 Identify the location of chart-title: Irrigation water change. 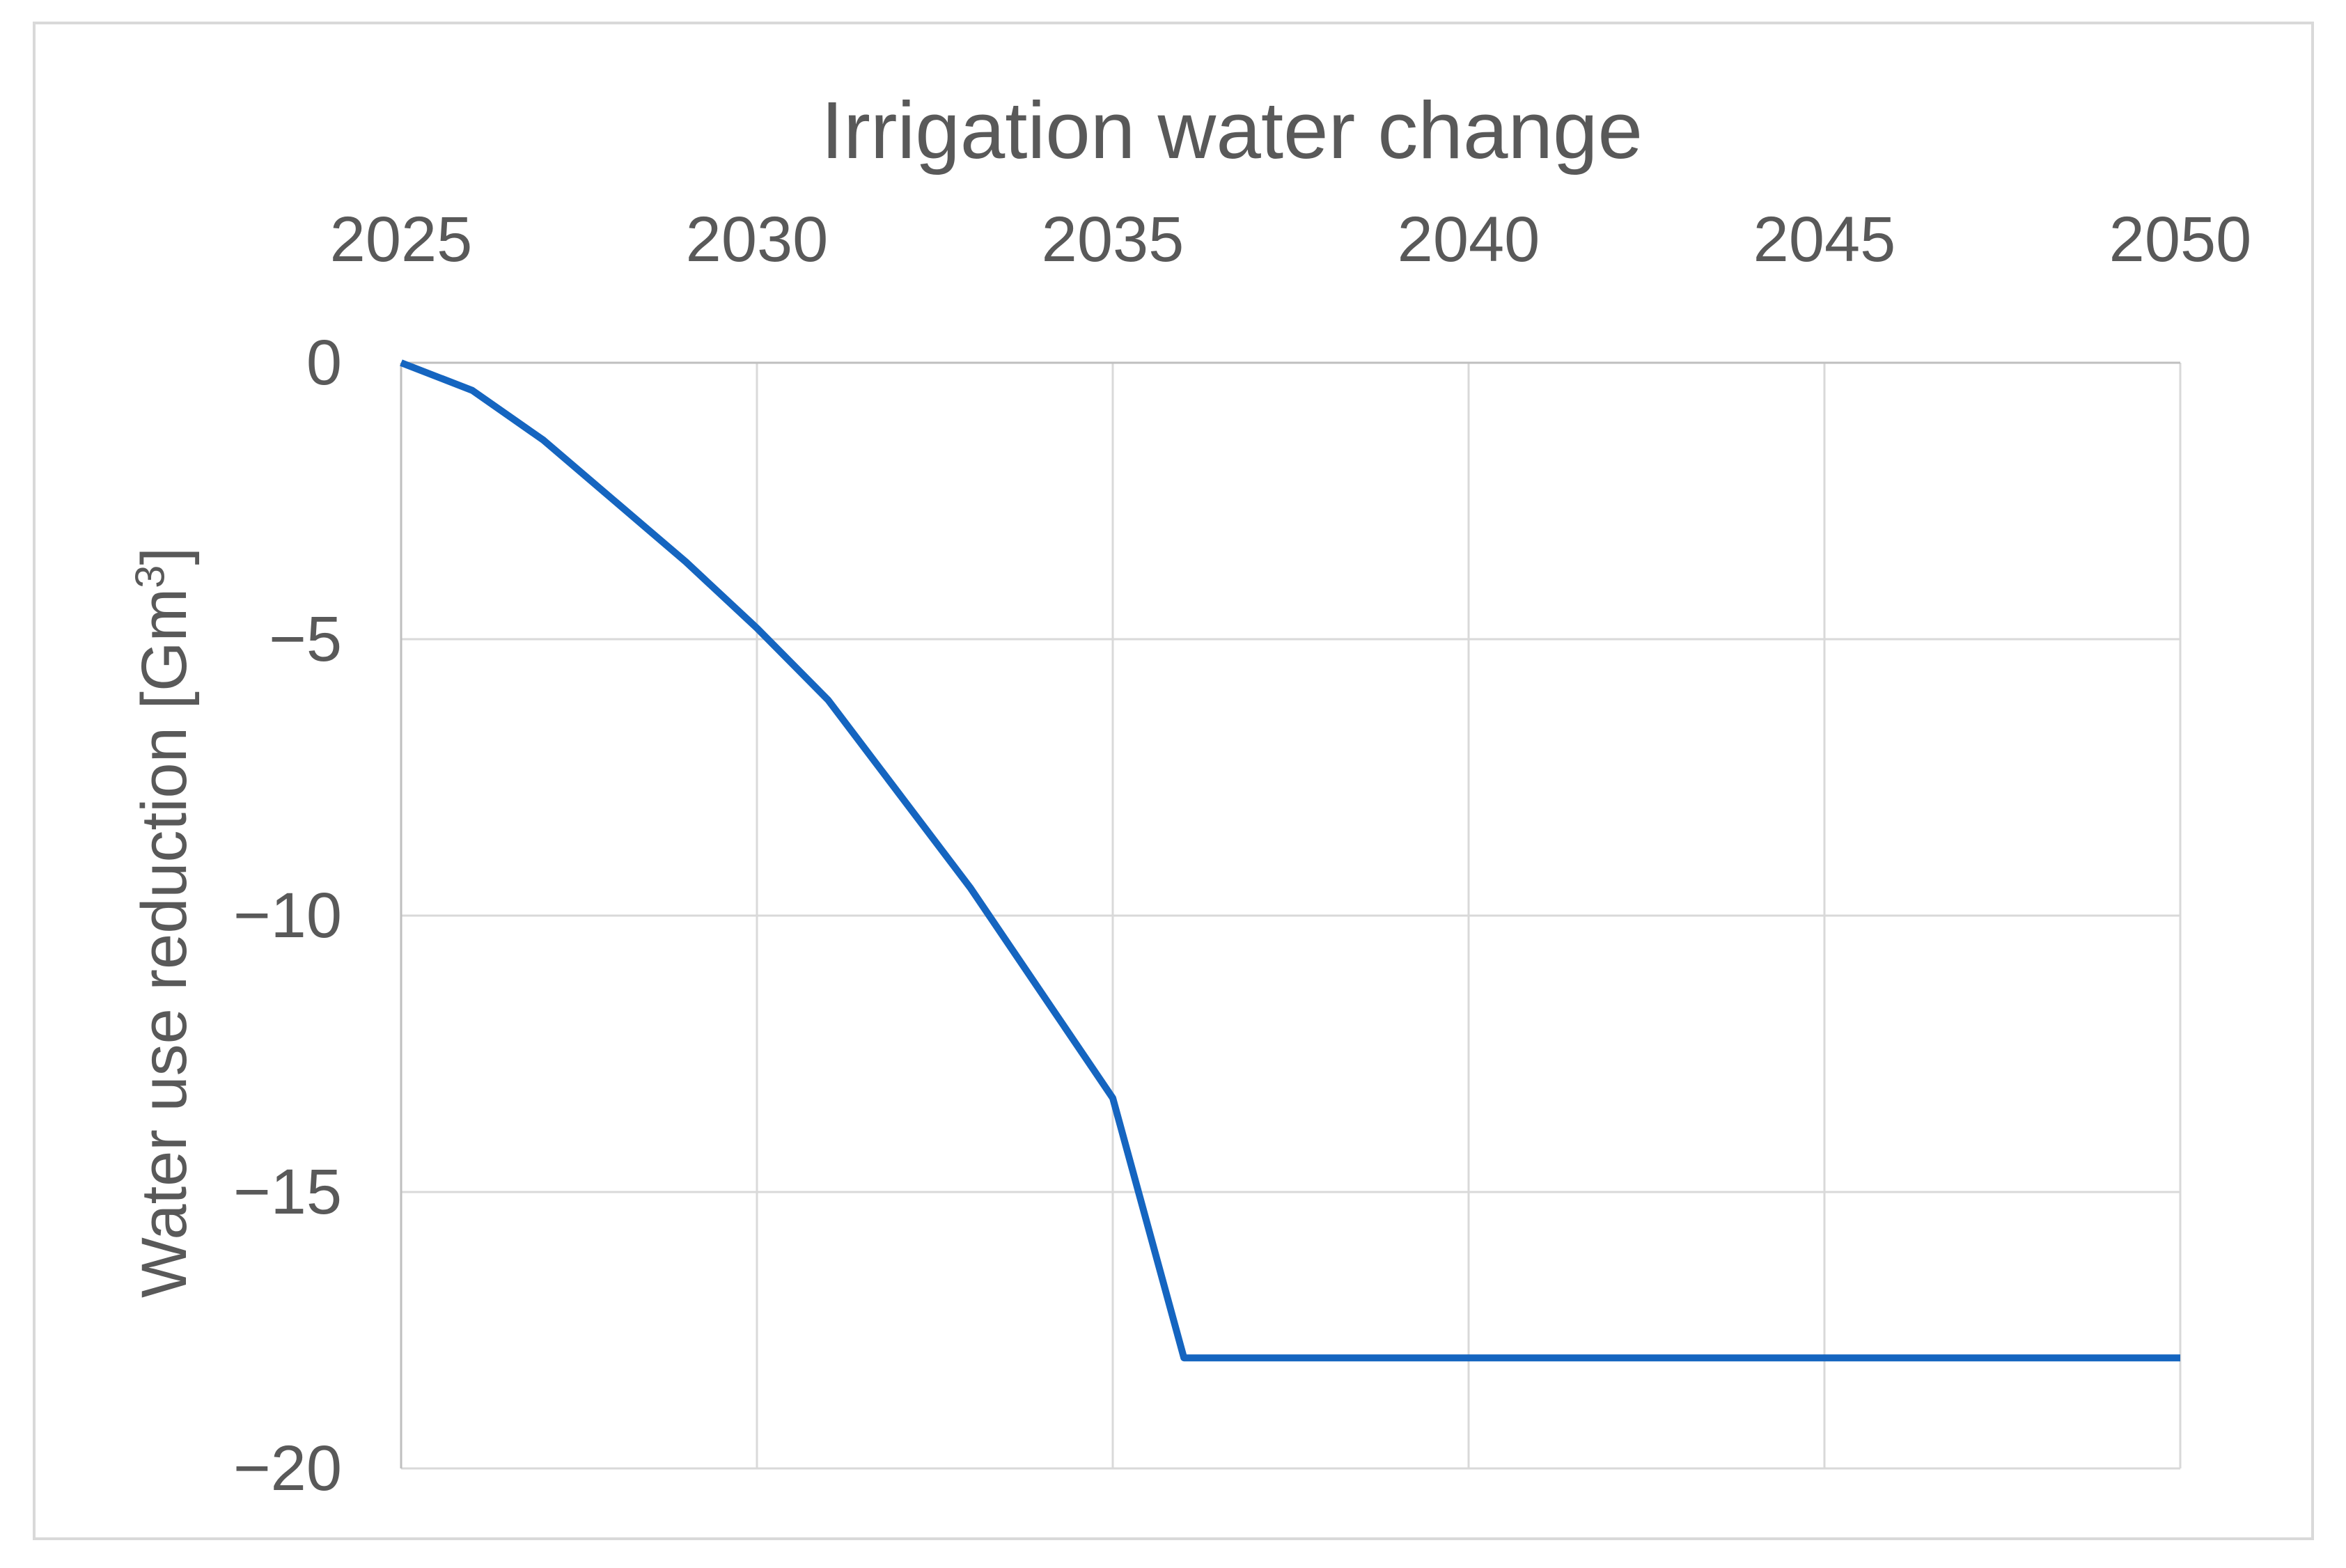
(1232, 130).